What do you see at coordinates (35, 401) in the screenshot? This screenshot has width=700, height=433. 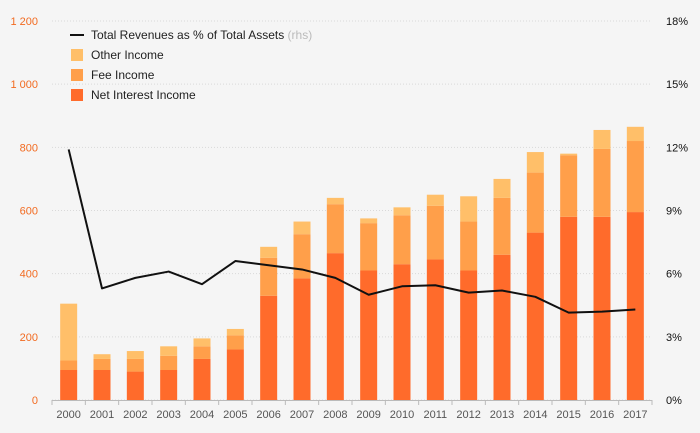 I see `y-left-tick-label: 0` at bounding box center [35, 401].